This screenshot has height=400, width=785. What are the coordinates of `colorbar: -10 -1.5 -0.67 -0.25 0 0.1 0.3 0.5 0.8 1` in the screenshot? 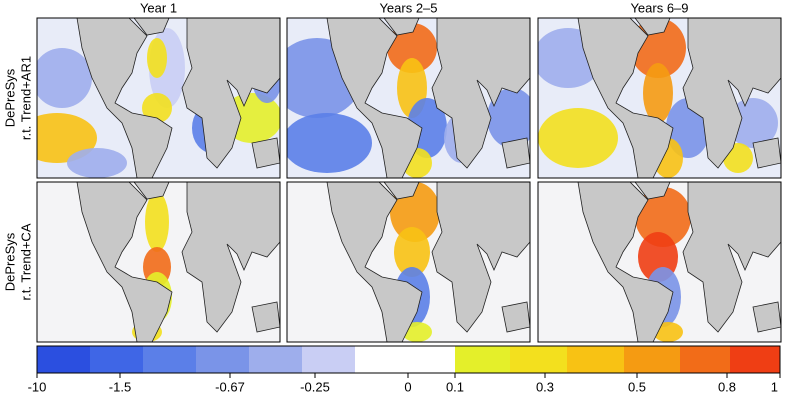 It's located at (404, 369).